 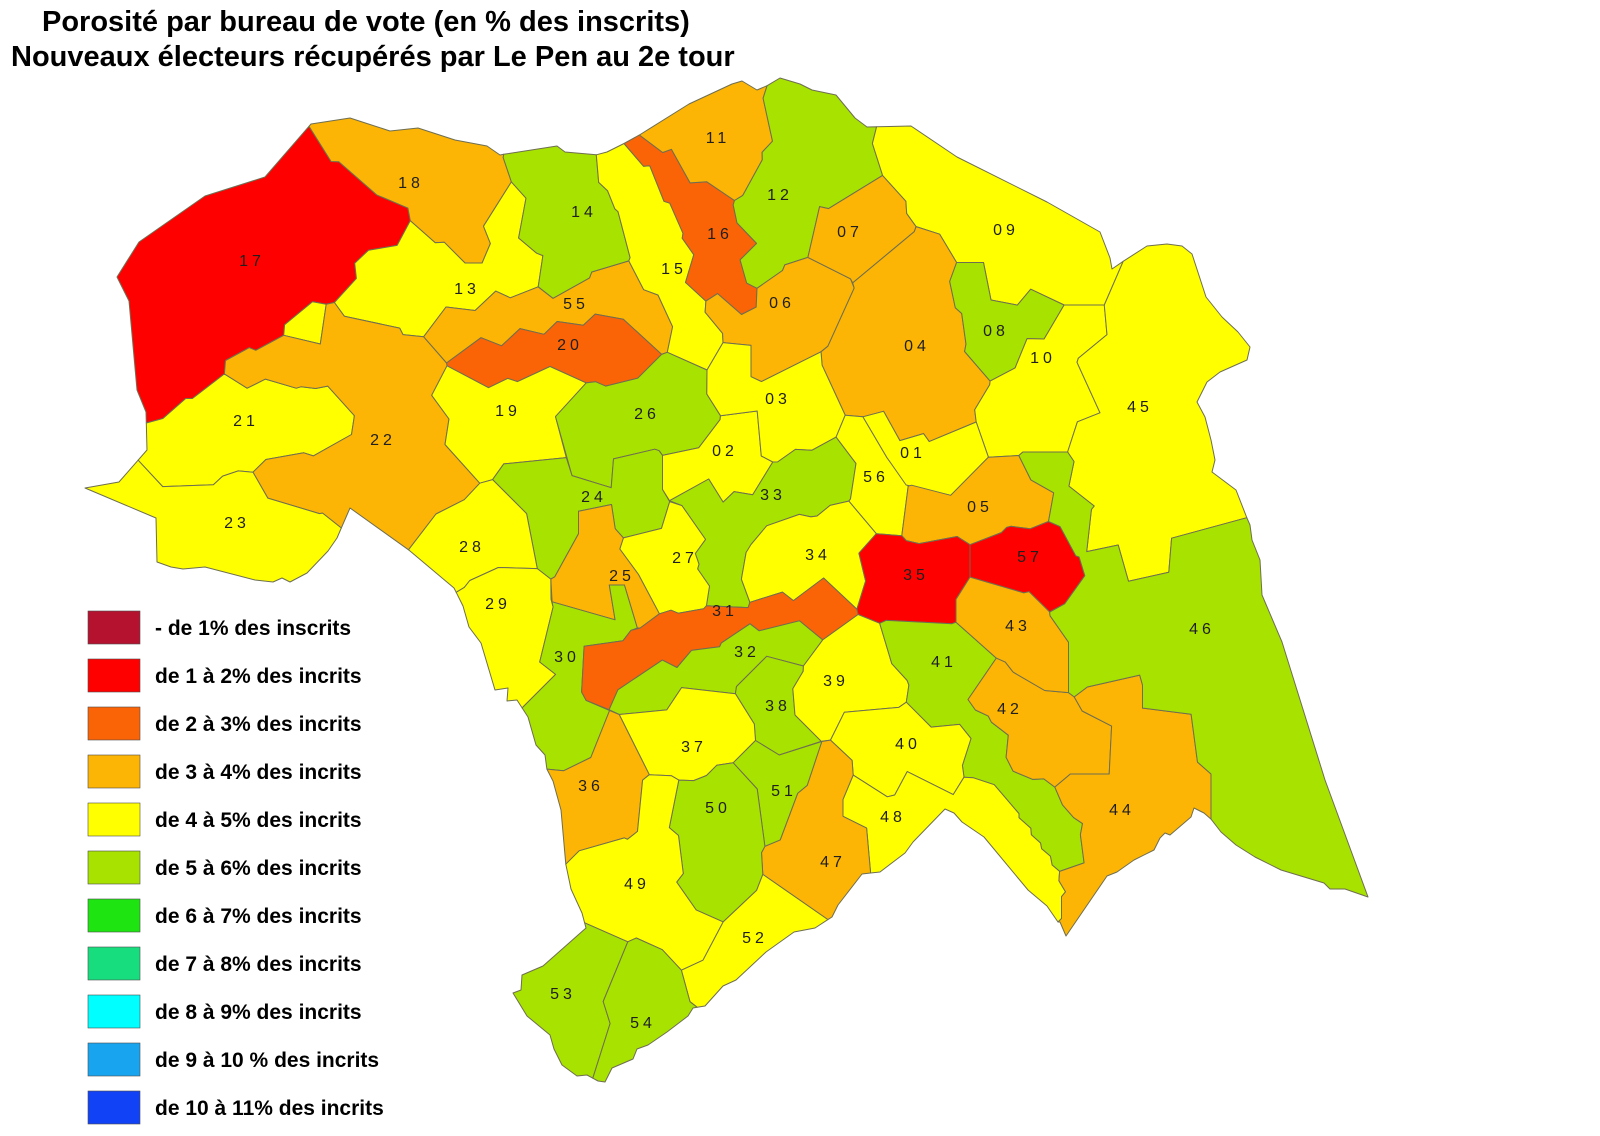 What do you see at coordinates (780, 195) in the screenshot?
I see `svg-text: 12` at bounding box center [780, 195].